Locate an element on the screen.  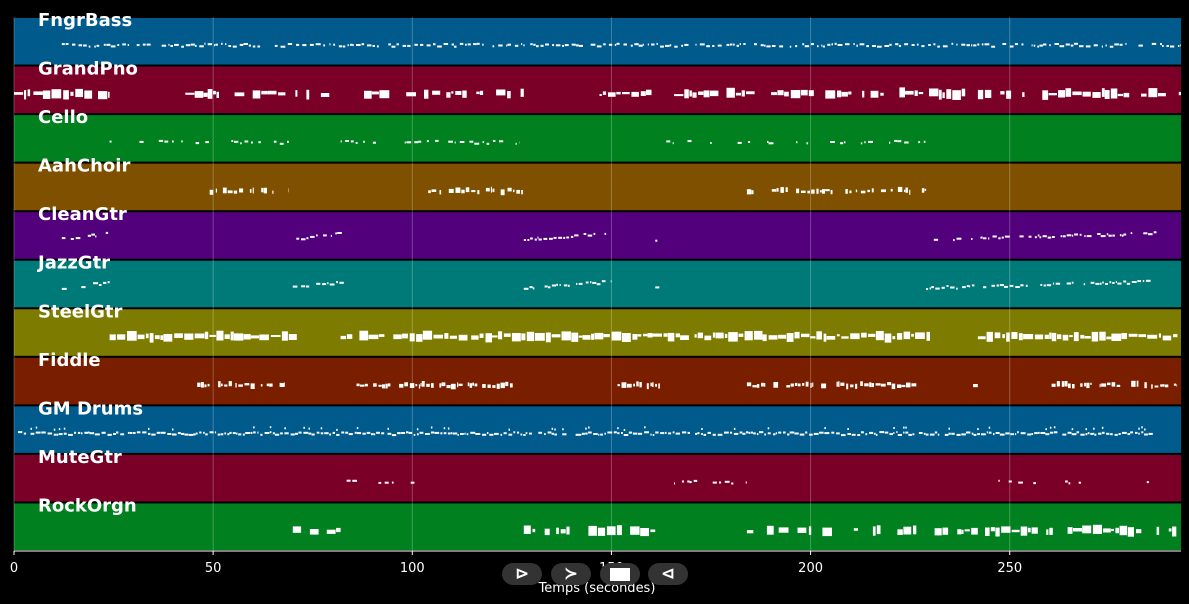
track-label: GrandPno is located at coordinates (88, 69).